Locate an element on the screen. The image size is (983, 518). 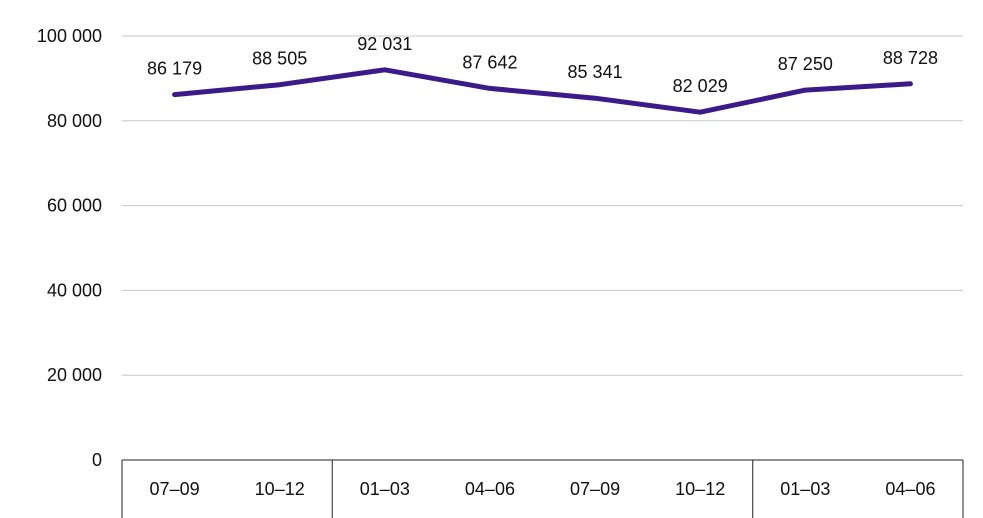
data-label: 85 341 is located at coordinates (595, 72).